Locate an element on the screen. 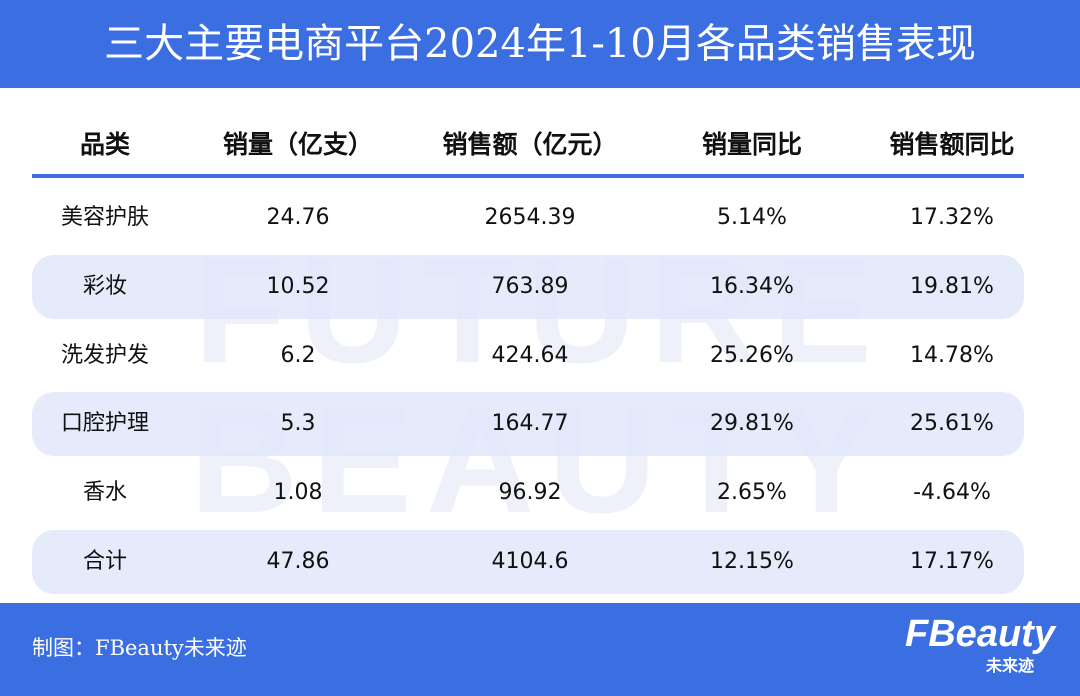 The width and height of the screenshot is (1080, 696). table-cell: 25.61% is located at coordinates (952, 424).